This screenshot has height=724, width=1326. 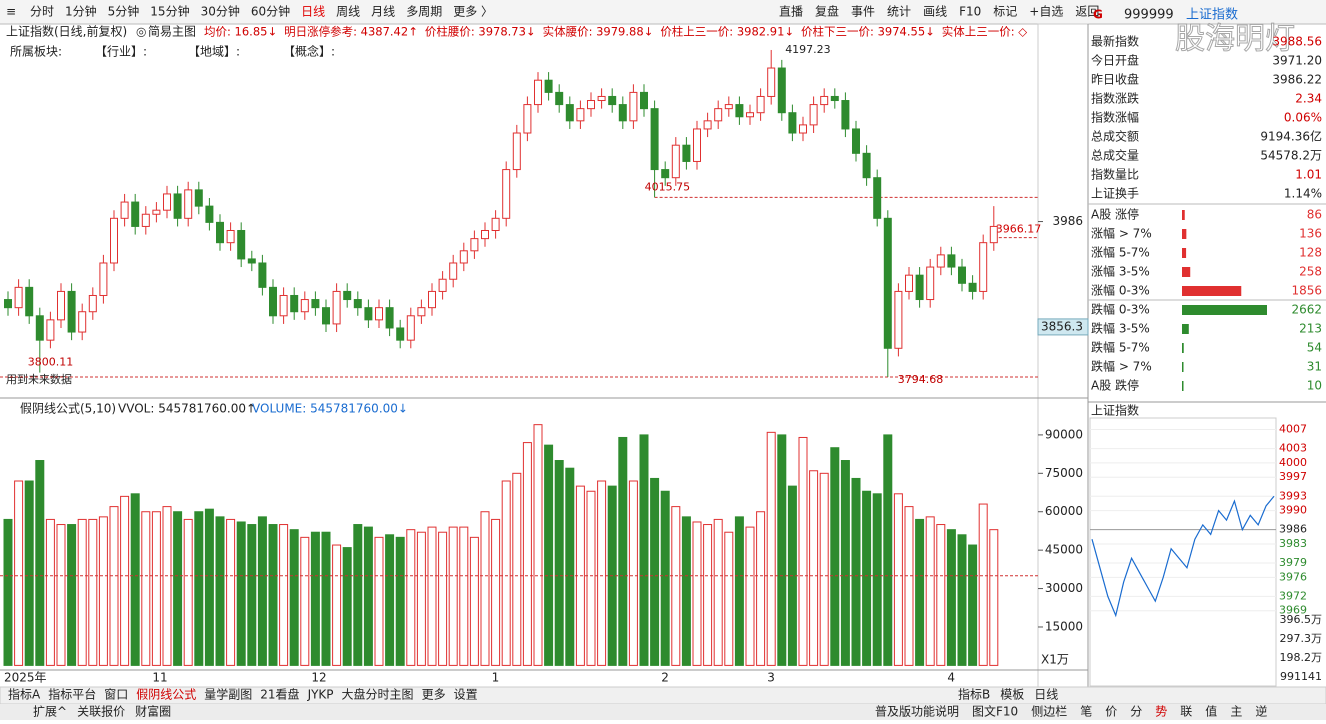 What do you see at coordinates (899, 12) in the screenshot?
I see `toolbar-button: 统计` at bounding box center [899, 12].